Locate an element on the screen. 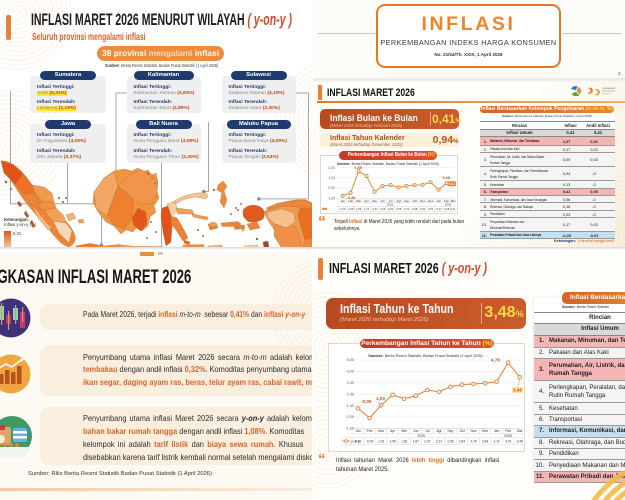  svg-text: 0,57 is located at coordinates (431, 209).